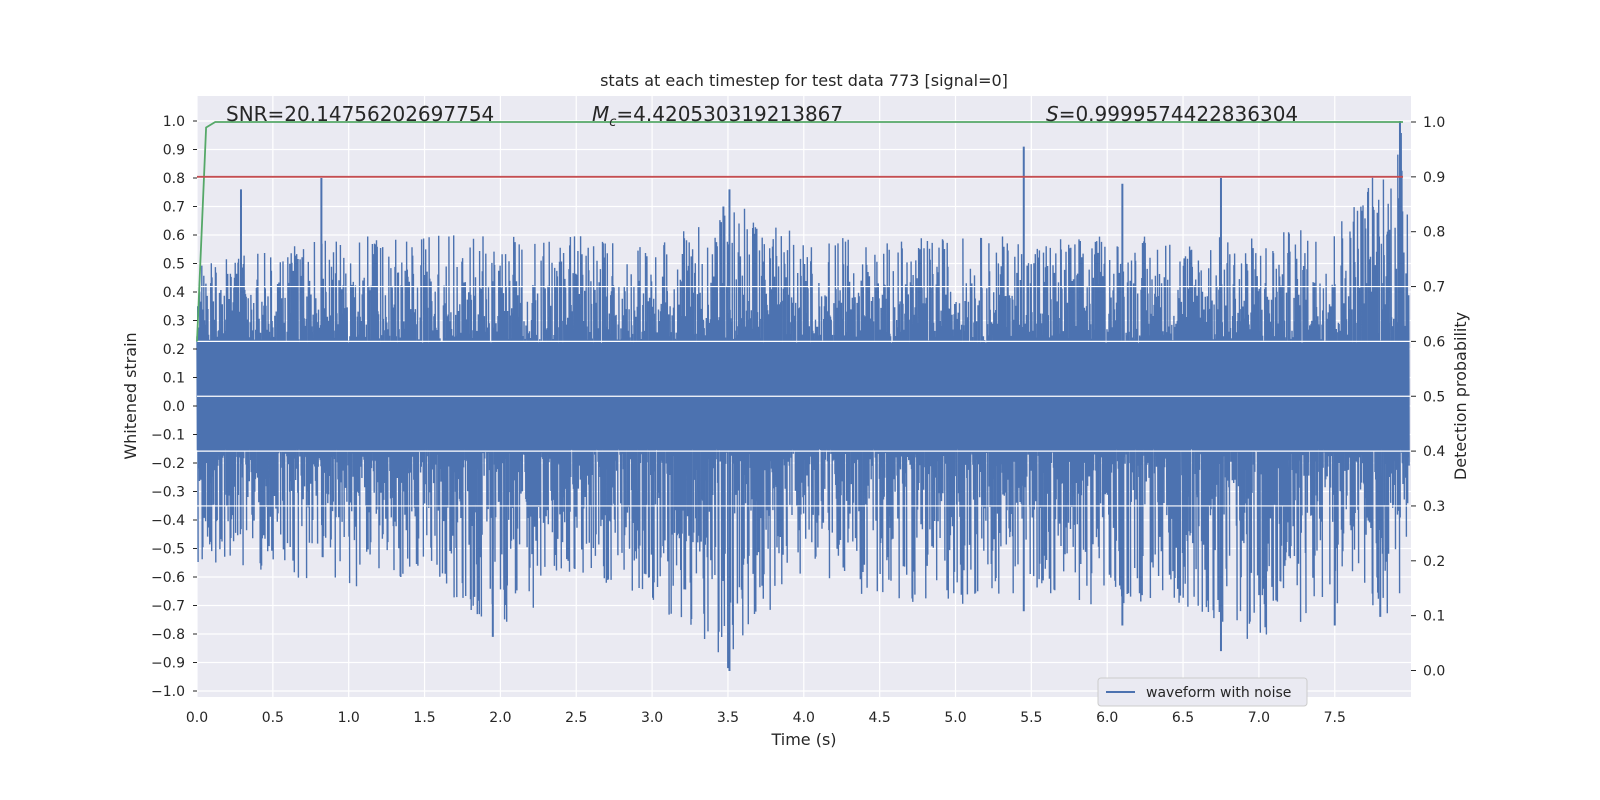 The width and height of the screenshot is (1600, 800). I want to click on score-annotation: S=0.9999574422836304, so click(1172, 114).